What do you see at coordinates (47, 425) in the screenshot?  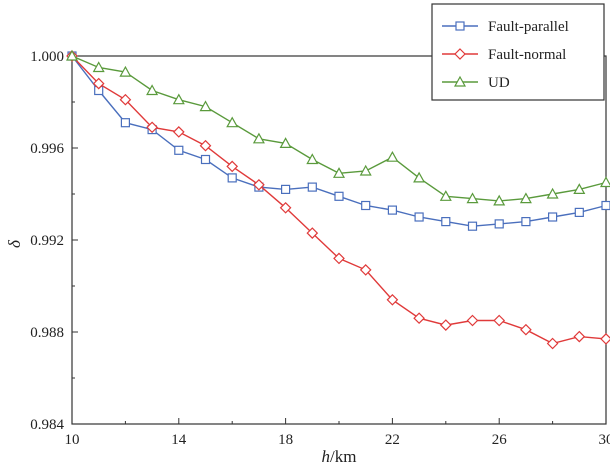 I see `y-tick-label: 0.984` at bounding box center [47, 425].